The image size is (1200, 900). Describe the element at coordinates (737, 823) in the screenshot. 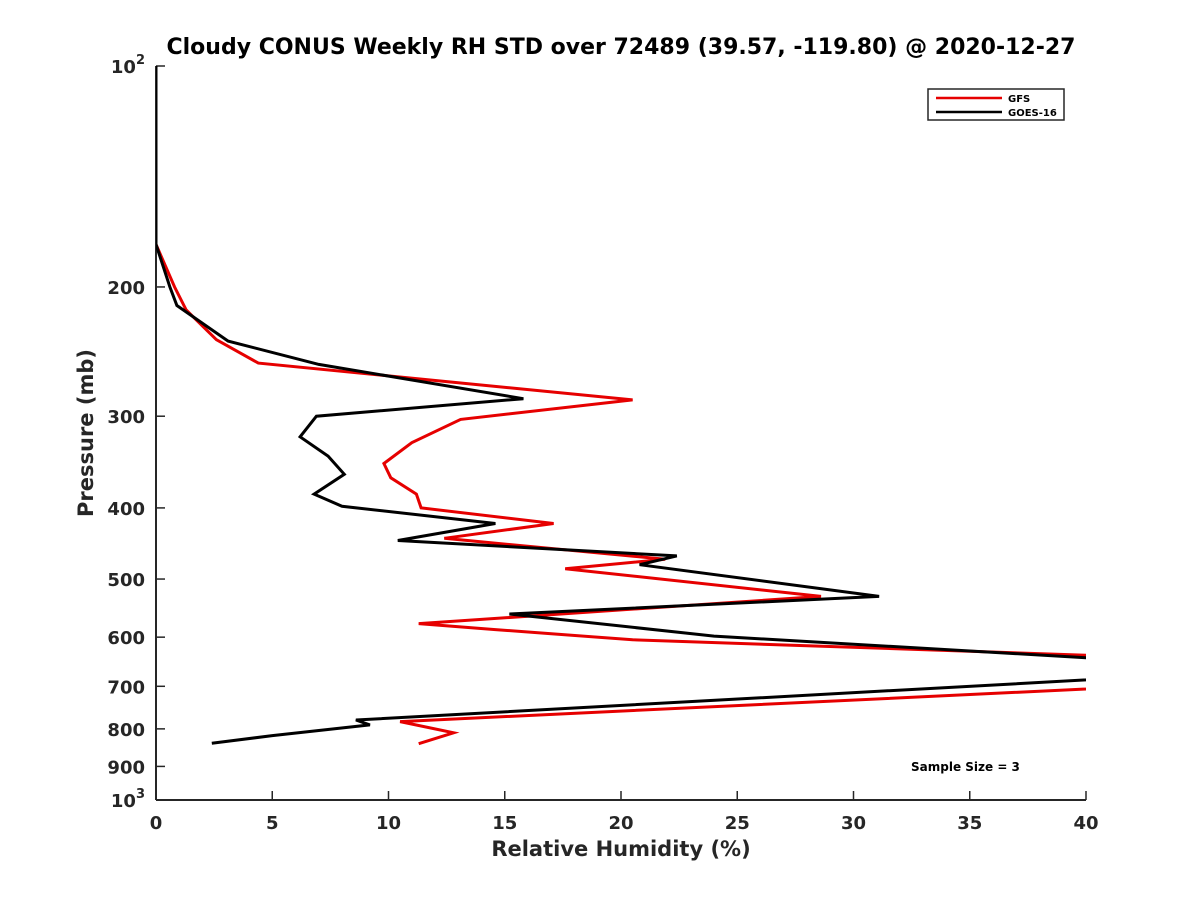

I see `x-tick-label: 25` at that location.